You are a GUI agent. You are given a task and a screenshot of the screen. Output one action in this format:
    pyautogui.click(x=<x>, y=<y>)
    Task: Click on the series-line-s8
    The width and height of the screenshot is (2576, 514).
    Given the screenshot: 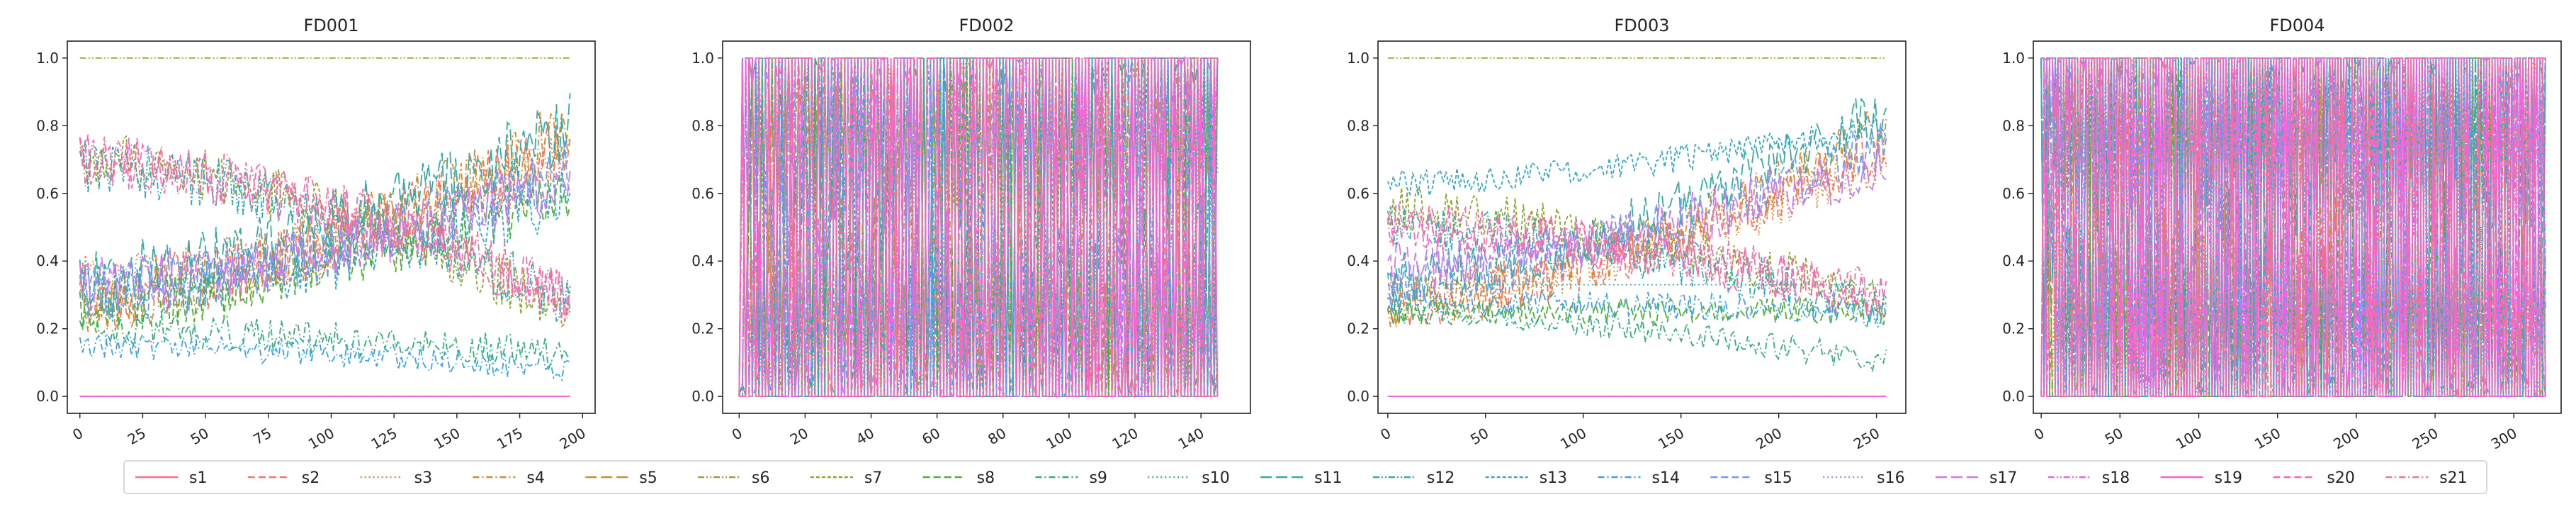 What is the action you would take?
    pyautogui.click(x=325, y=251)
    